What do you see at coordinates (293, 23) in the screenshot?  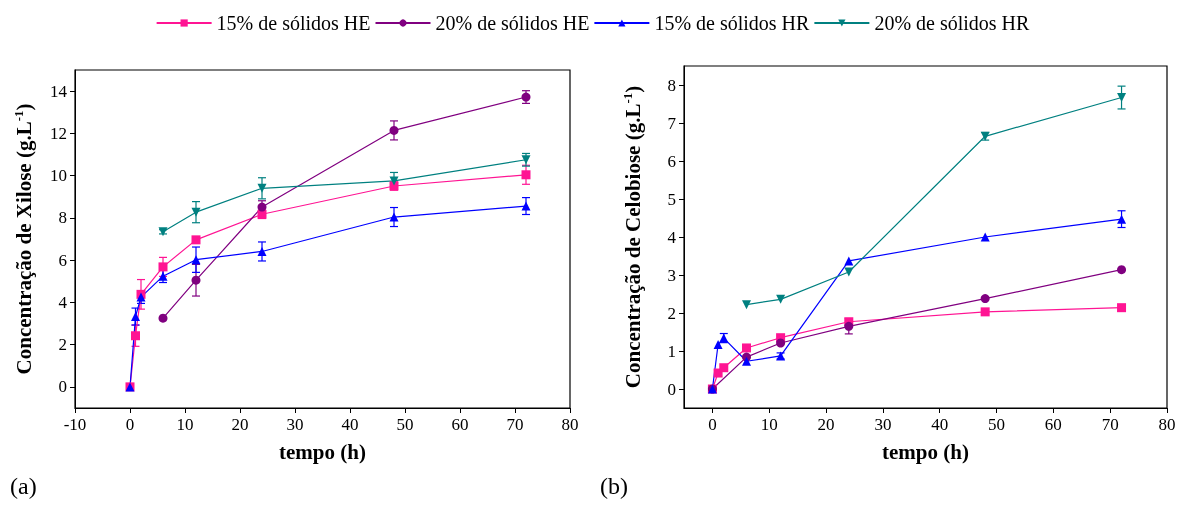 I see `legend-label: 15% de sólidos HE` at bounding box center [293, 23].